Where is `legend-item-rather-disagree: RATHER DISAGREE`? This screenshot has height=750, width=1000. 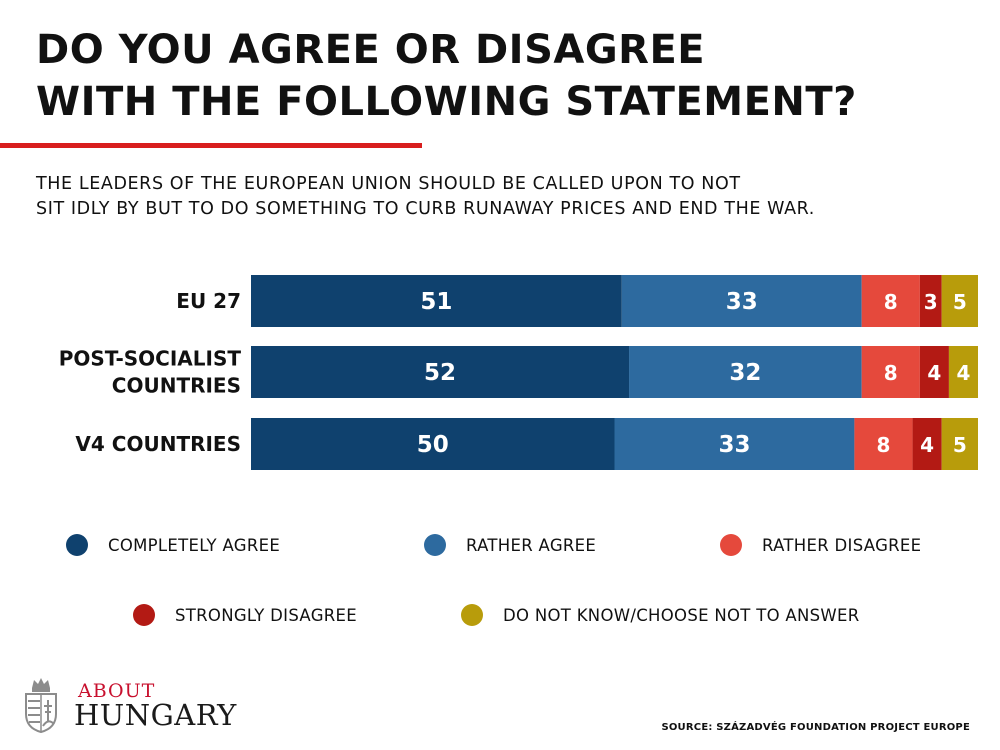
legend-item-rather-disagree: RATHER DISAGREE is located at coordinates (820, 545).